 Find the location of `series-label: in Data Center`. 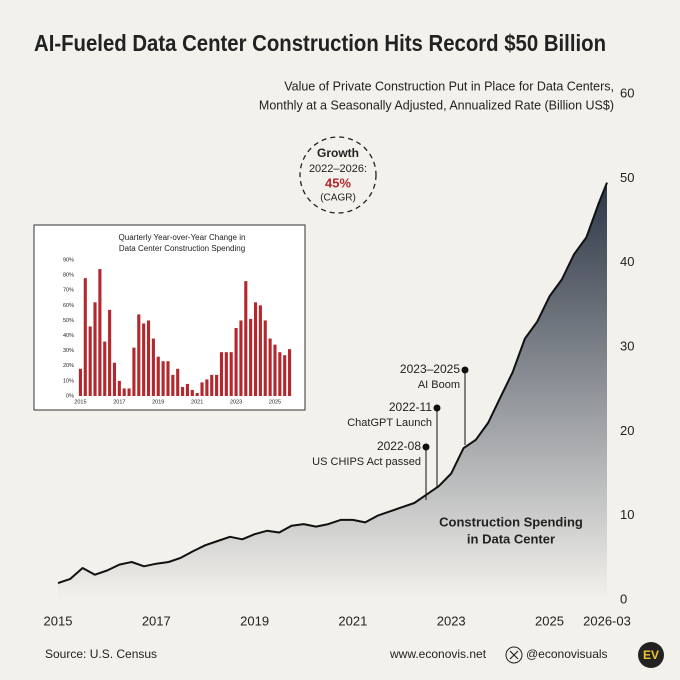

series-label: in Data Center is located at coordinates (511, 538).